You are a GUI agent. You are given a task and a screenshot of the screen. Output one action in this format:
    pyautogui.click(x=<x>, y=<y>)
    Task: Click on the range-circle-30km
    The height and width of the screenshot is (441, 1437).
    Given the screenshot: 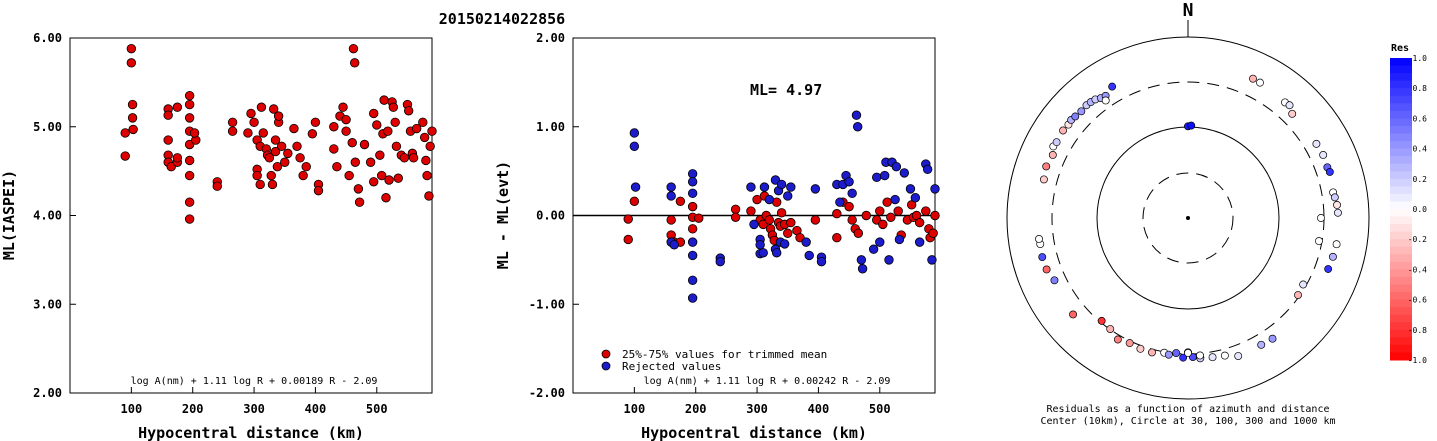 What is the action you would take?
    pyautogui.click(x=1188, y=218)
    